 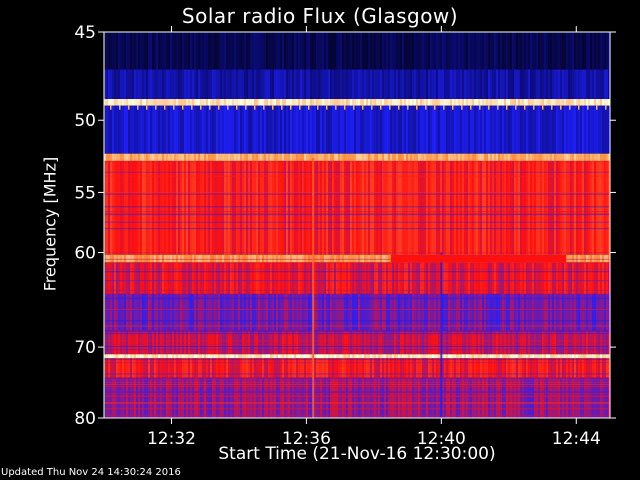 I want to click on texture-streak, so click(x=357, y=360).